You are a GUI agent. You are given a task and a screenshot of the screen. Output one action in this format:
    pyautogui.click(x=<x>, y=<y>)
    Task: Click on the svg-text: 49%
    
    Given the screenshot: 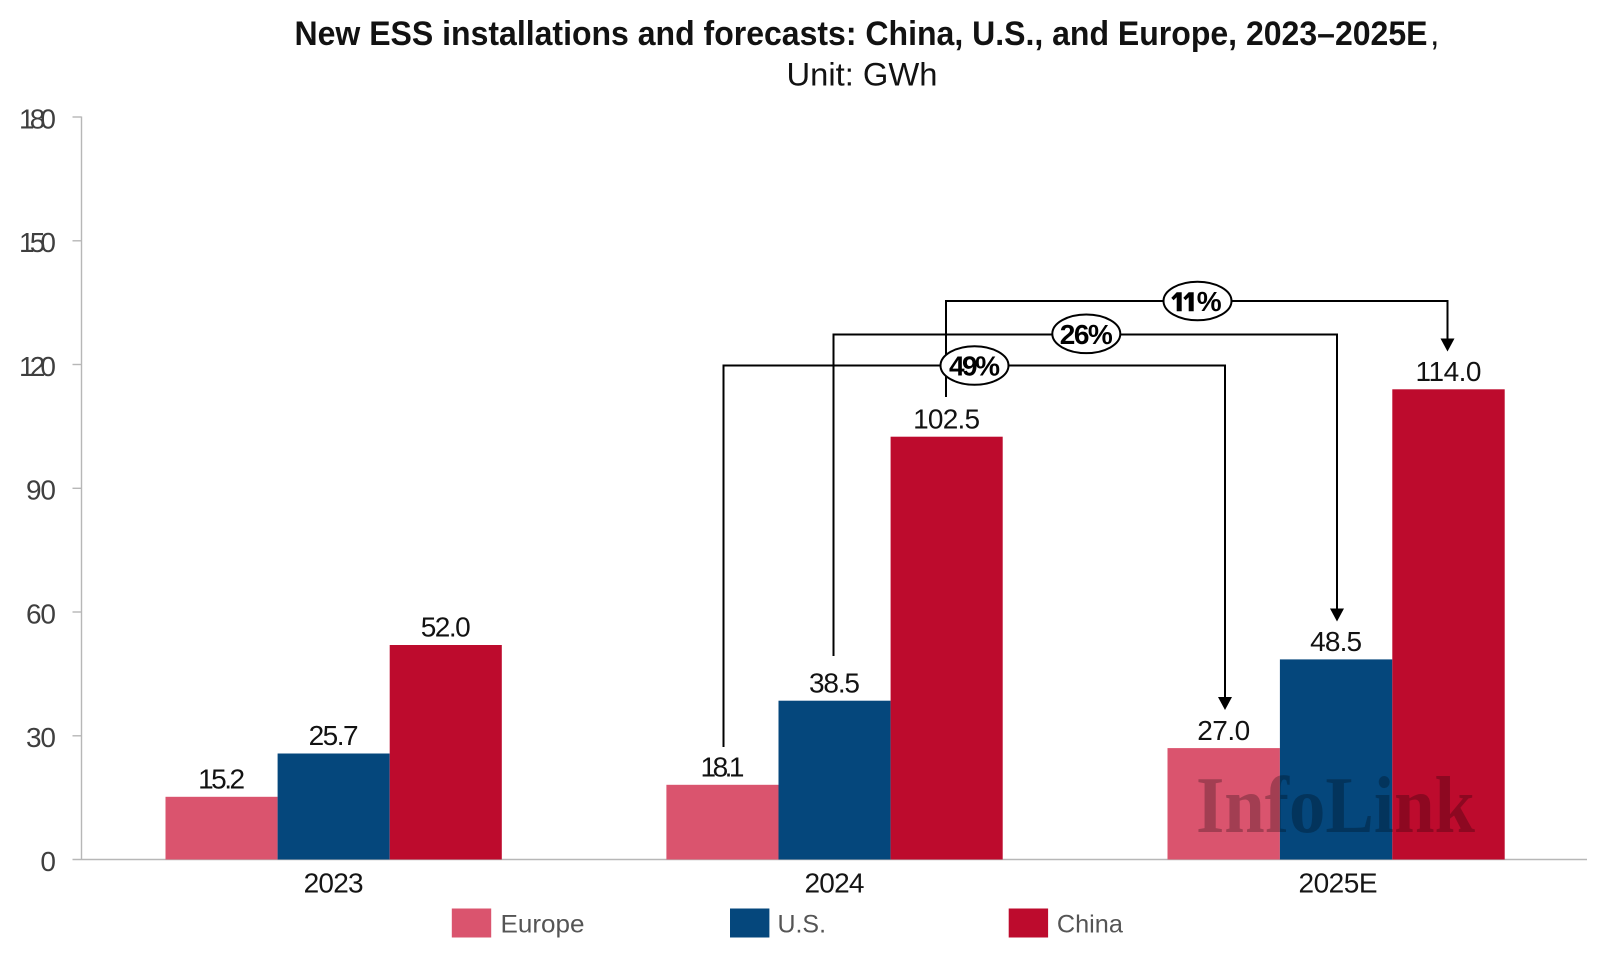 What is the action you would take?
    pyautogui.click(x=974, y=366)
    